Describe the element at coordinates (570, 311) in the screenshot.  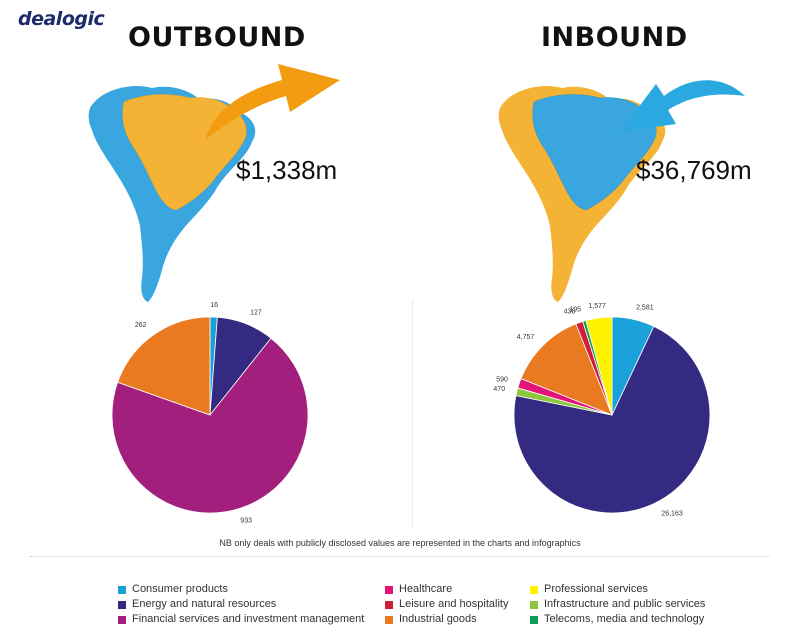
I see `inbound-label-leisure-and-hospitality: 436` at that location.